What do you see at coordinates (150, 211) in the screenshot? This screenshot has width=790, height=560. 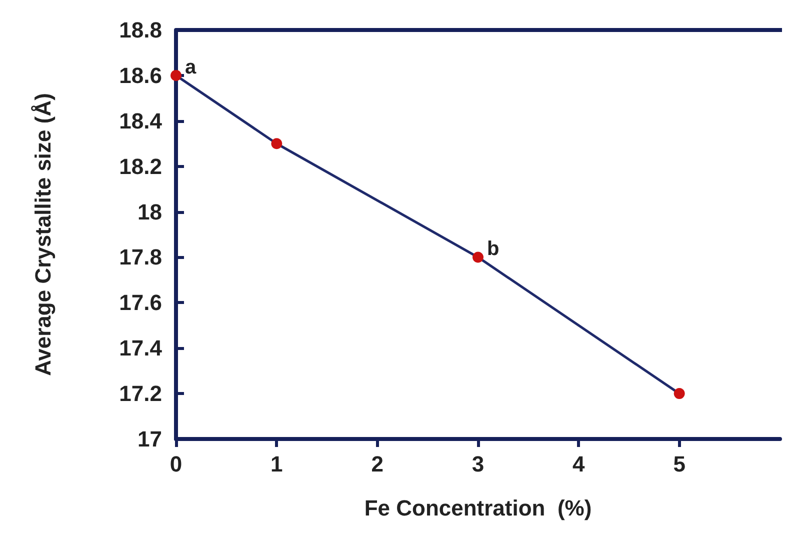 I see `y-tick-label: 18` at bounding box center [150, 211].